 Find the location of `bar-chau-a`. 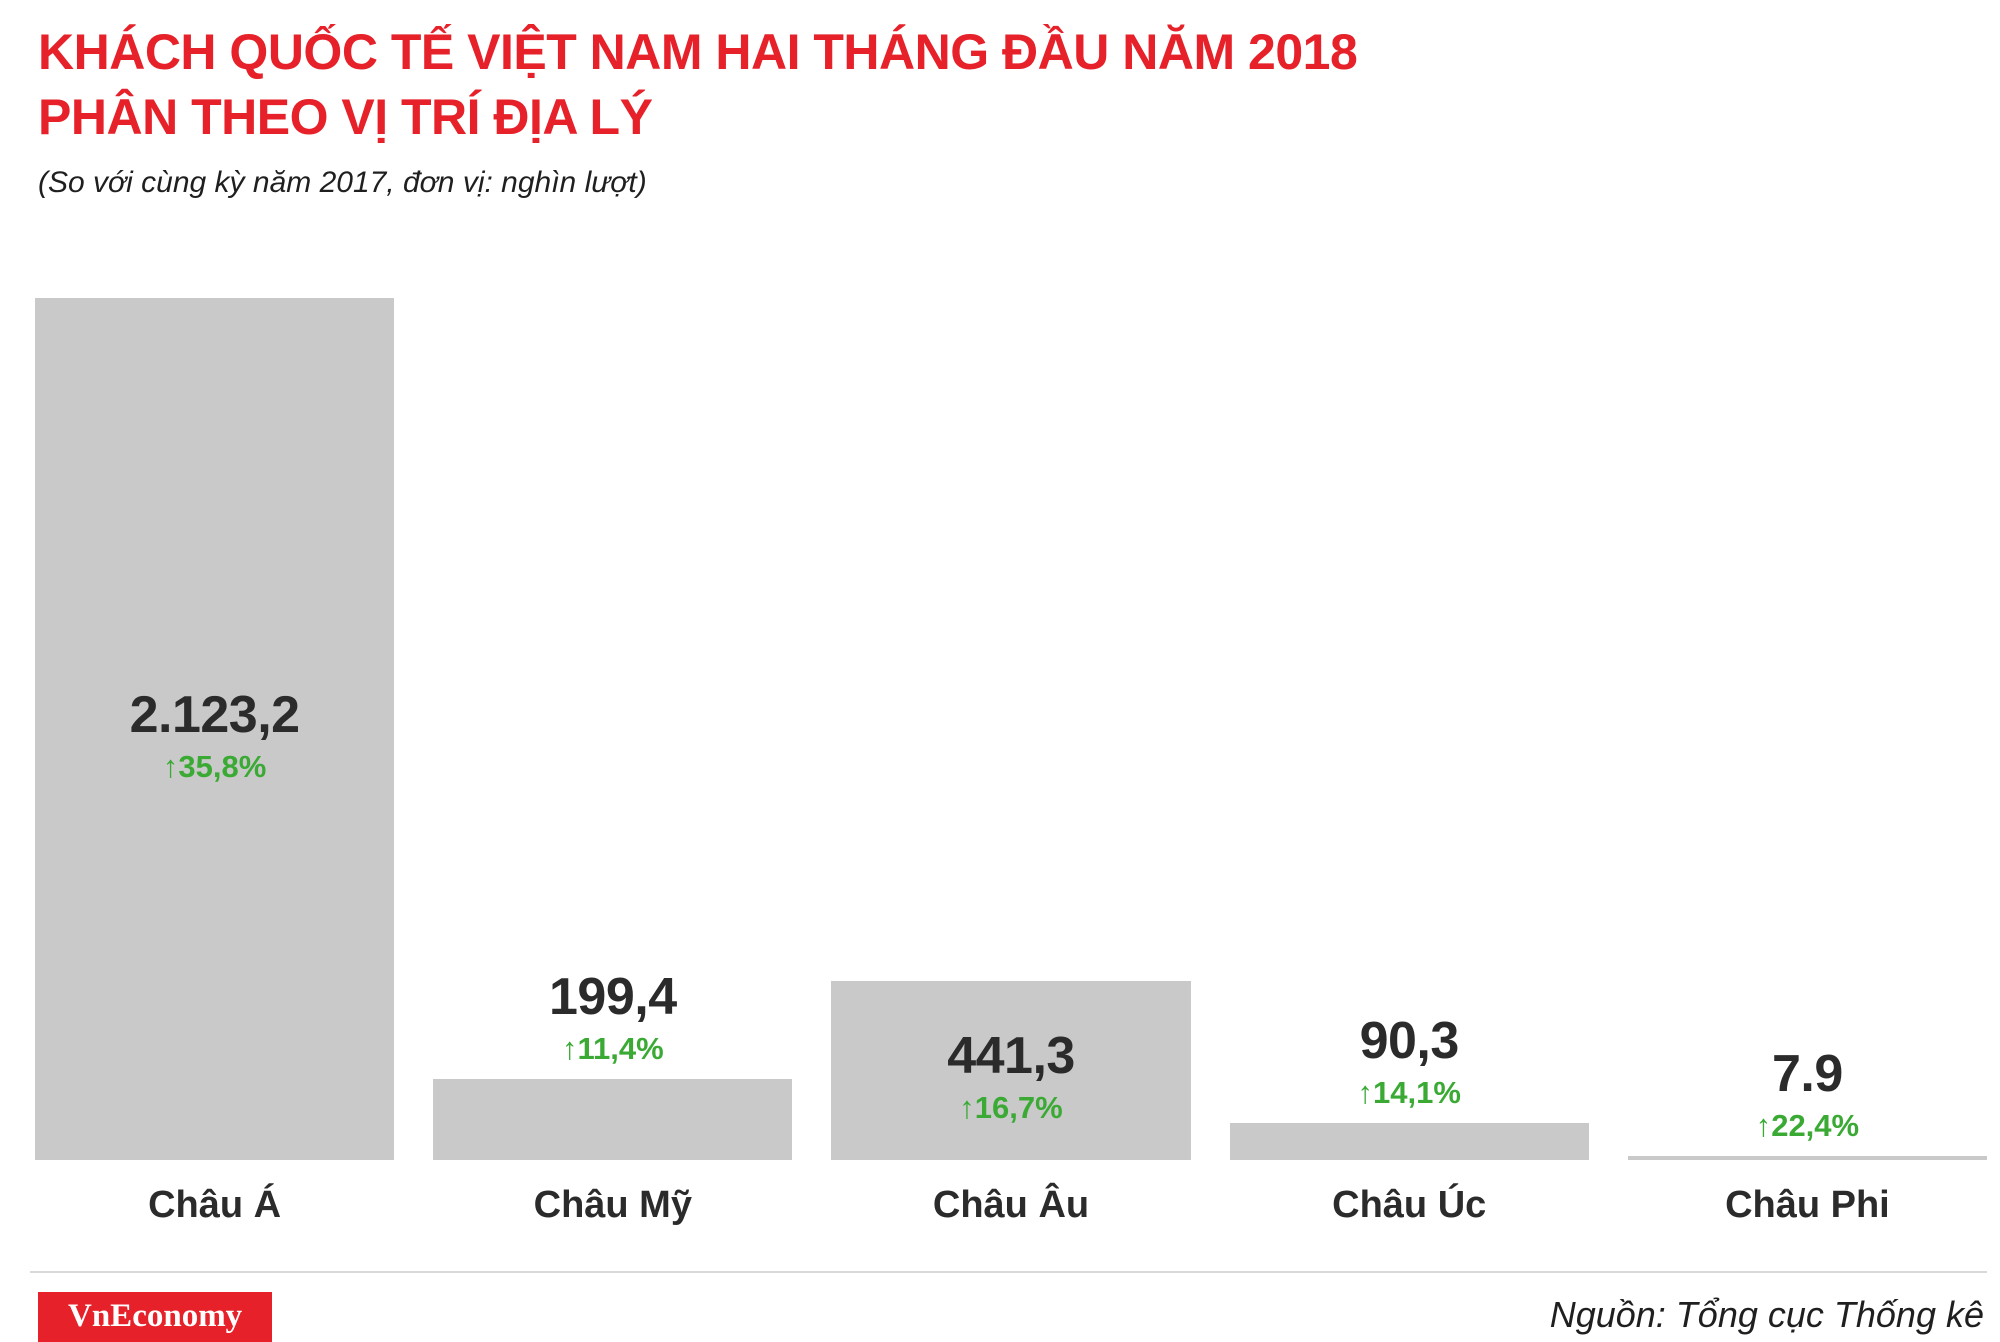

bar-chau-a is located at coordinates (215, 729).